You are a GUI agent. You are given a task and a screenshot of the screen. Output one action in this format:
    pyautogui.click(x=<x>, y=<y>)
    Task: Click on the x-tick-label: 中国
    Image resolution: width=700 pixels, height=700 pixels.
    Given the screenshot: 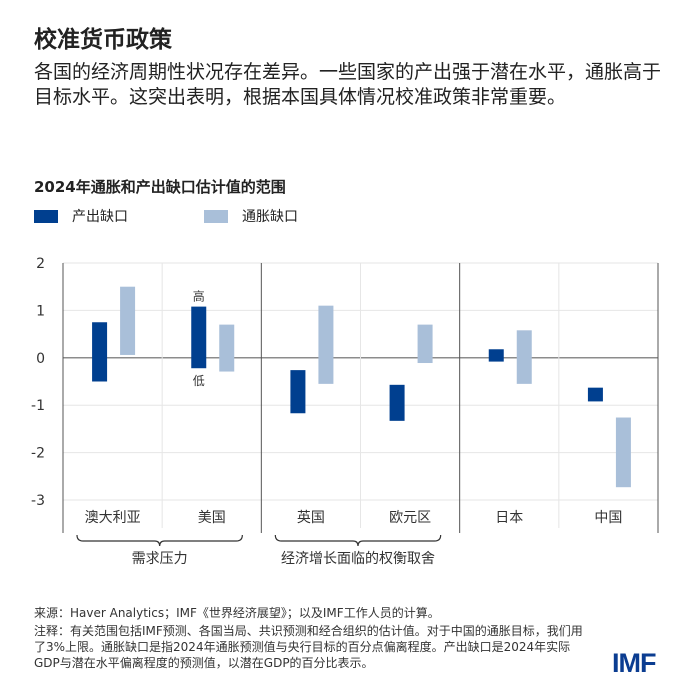 What is the action you would take?
    pyautogui.click(x=608, y=518)
    